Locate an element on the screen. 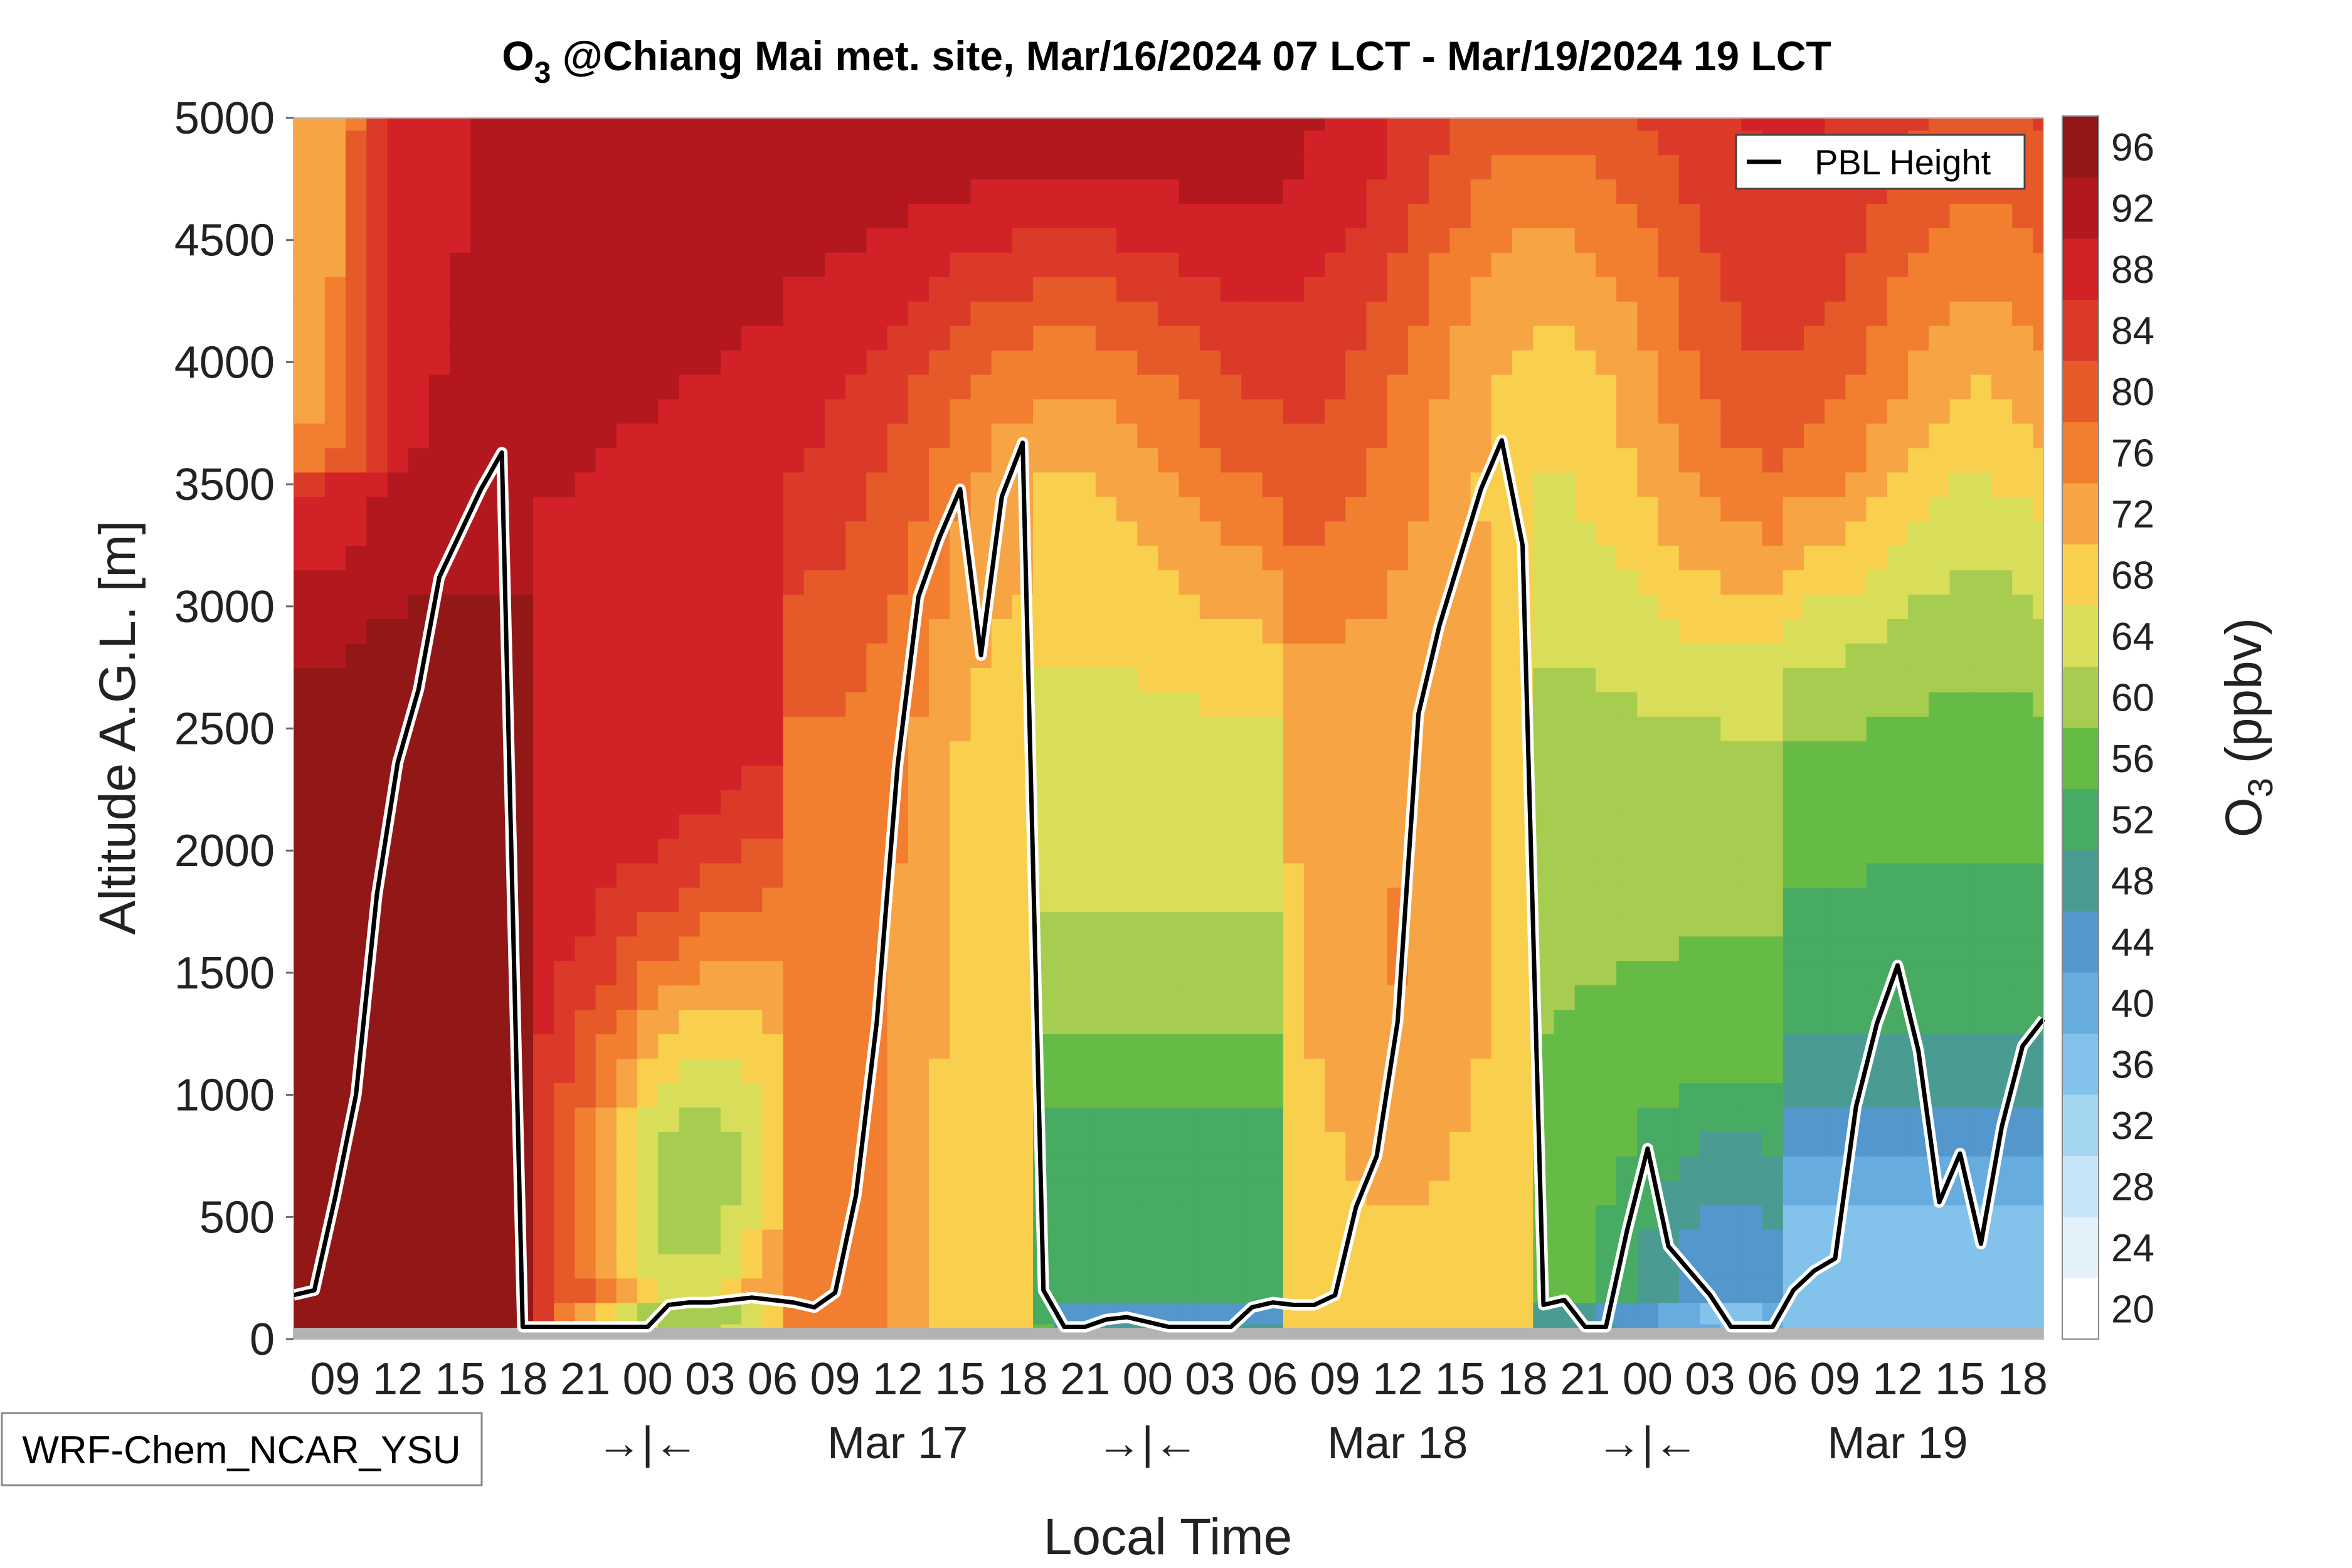 The width and height of the screenshot is (2352, 1568). colorbar-swatch is located at coordinates (2080, 208).